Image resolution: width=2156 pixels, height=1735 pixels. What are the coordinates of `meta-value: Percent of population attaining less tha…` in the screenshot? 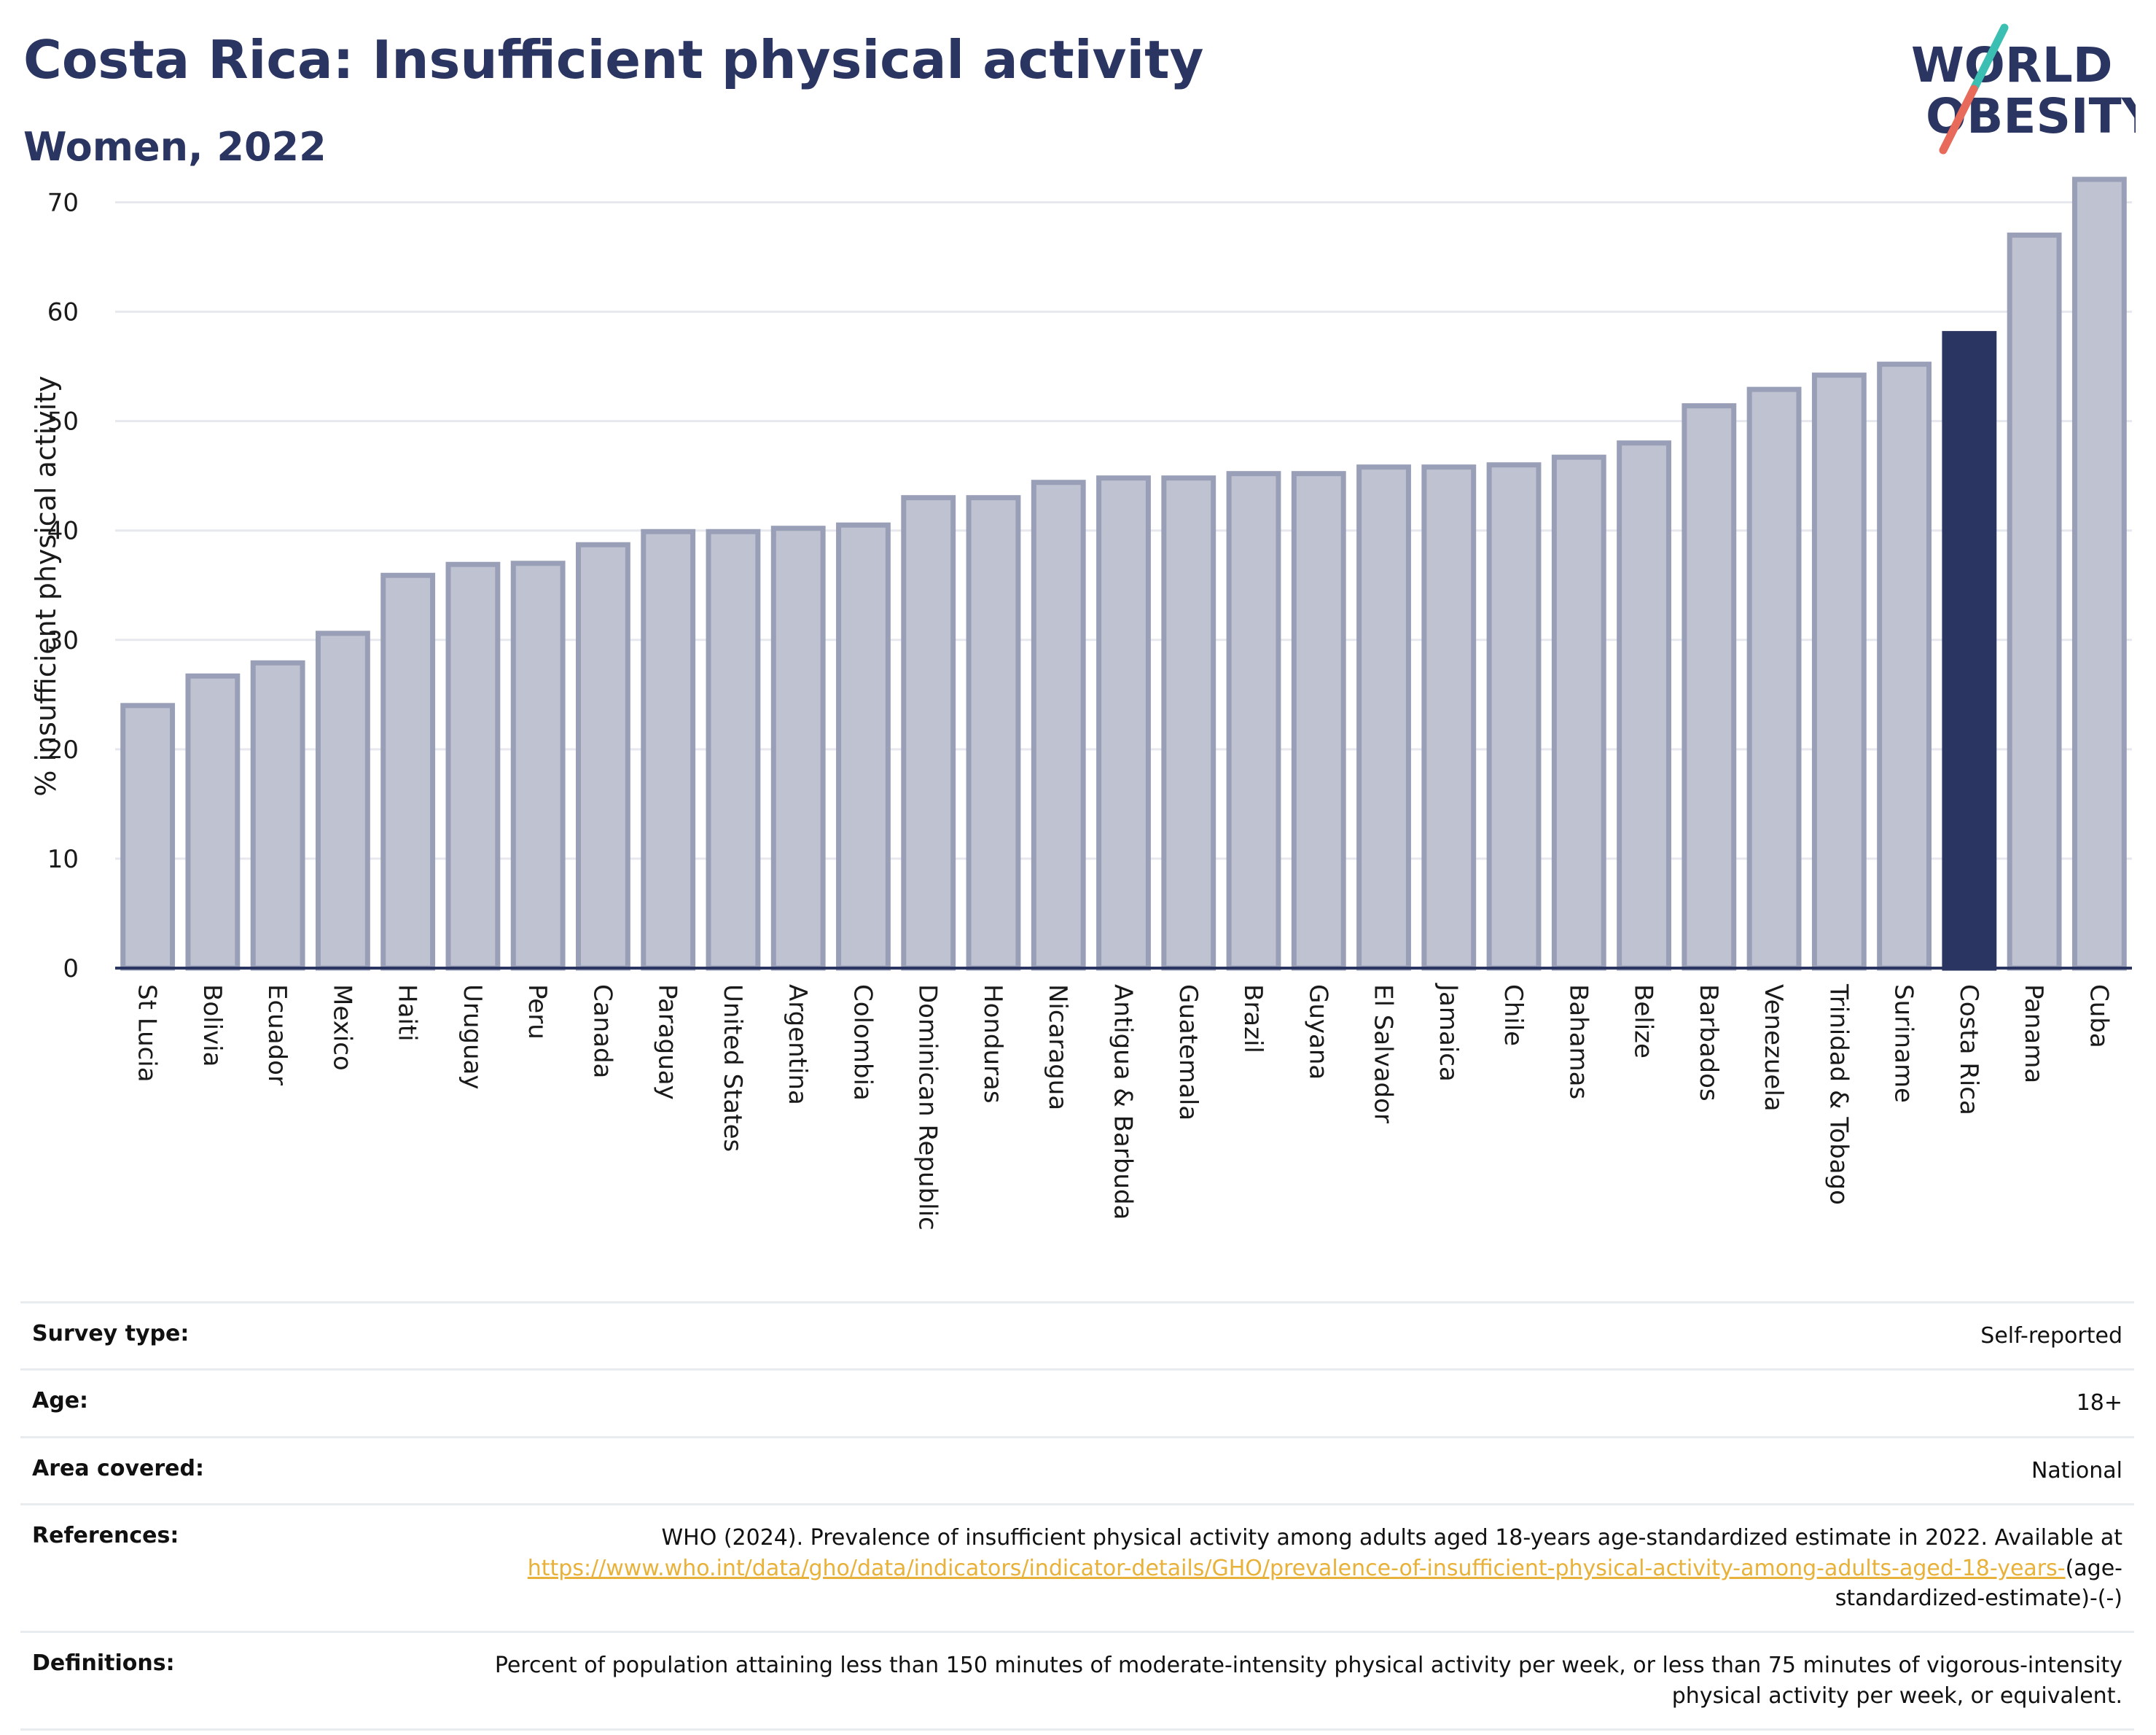 It's located at (1308, 1681).